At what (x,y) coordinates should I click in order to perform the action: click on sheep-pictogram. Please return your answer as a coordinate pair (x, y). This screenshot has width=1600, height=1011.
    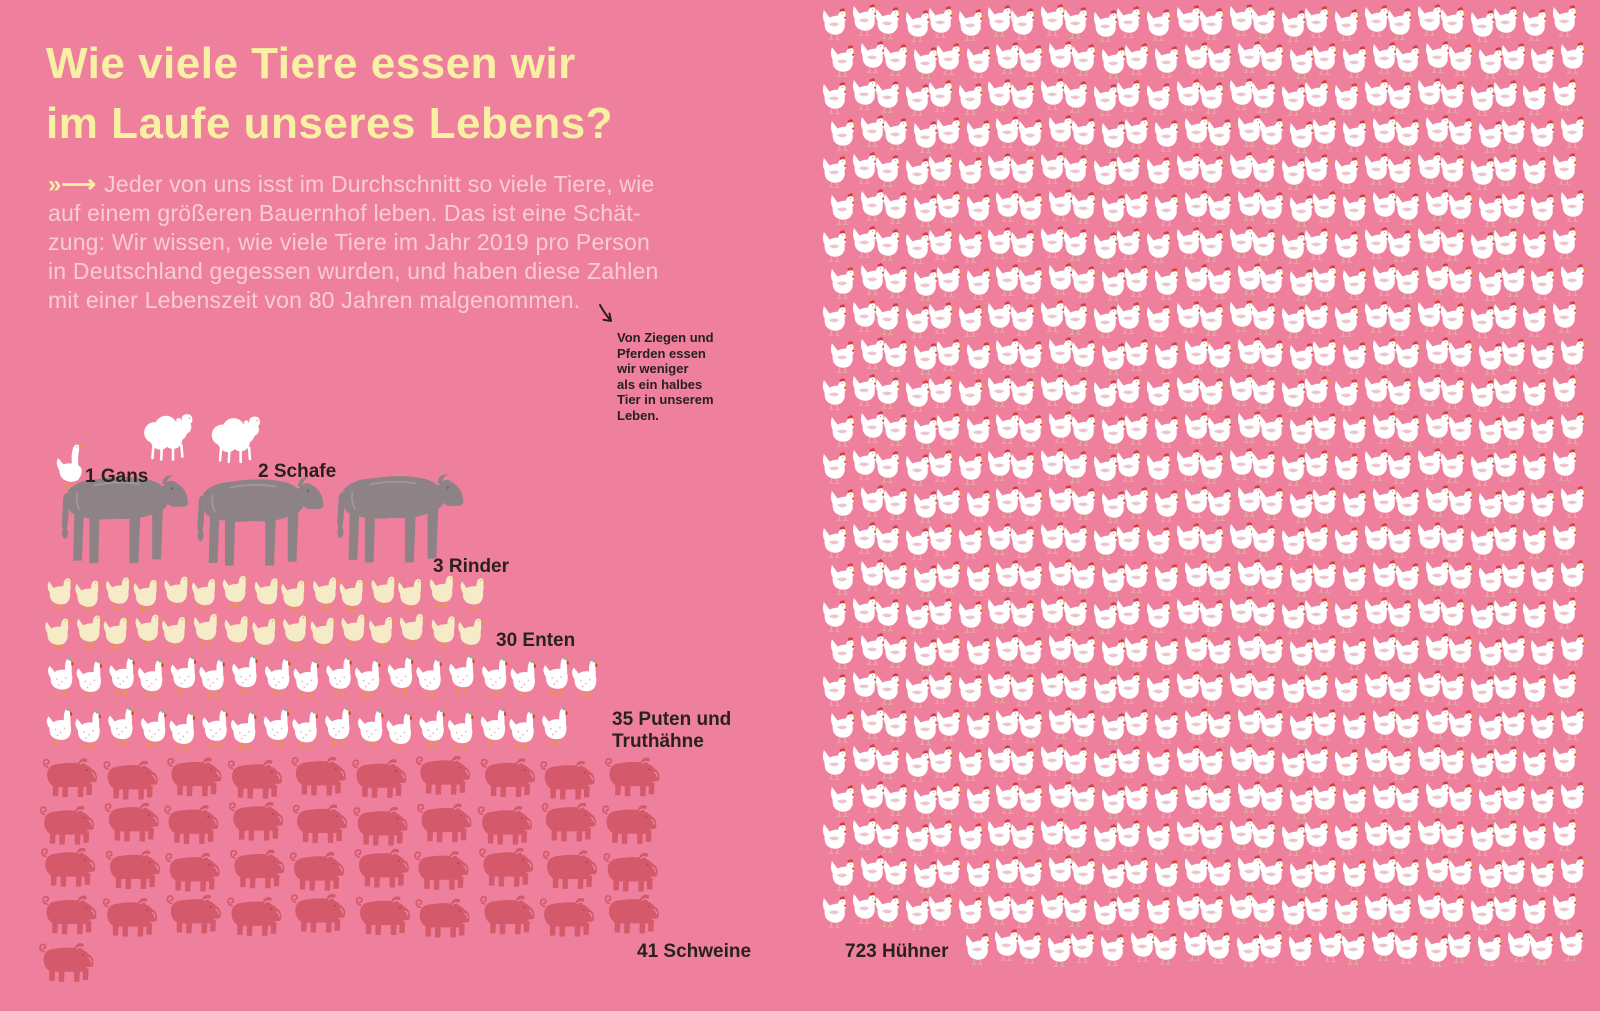
    Looking at the image, I should click on (202, 435).